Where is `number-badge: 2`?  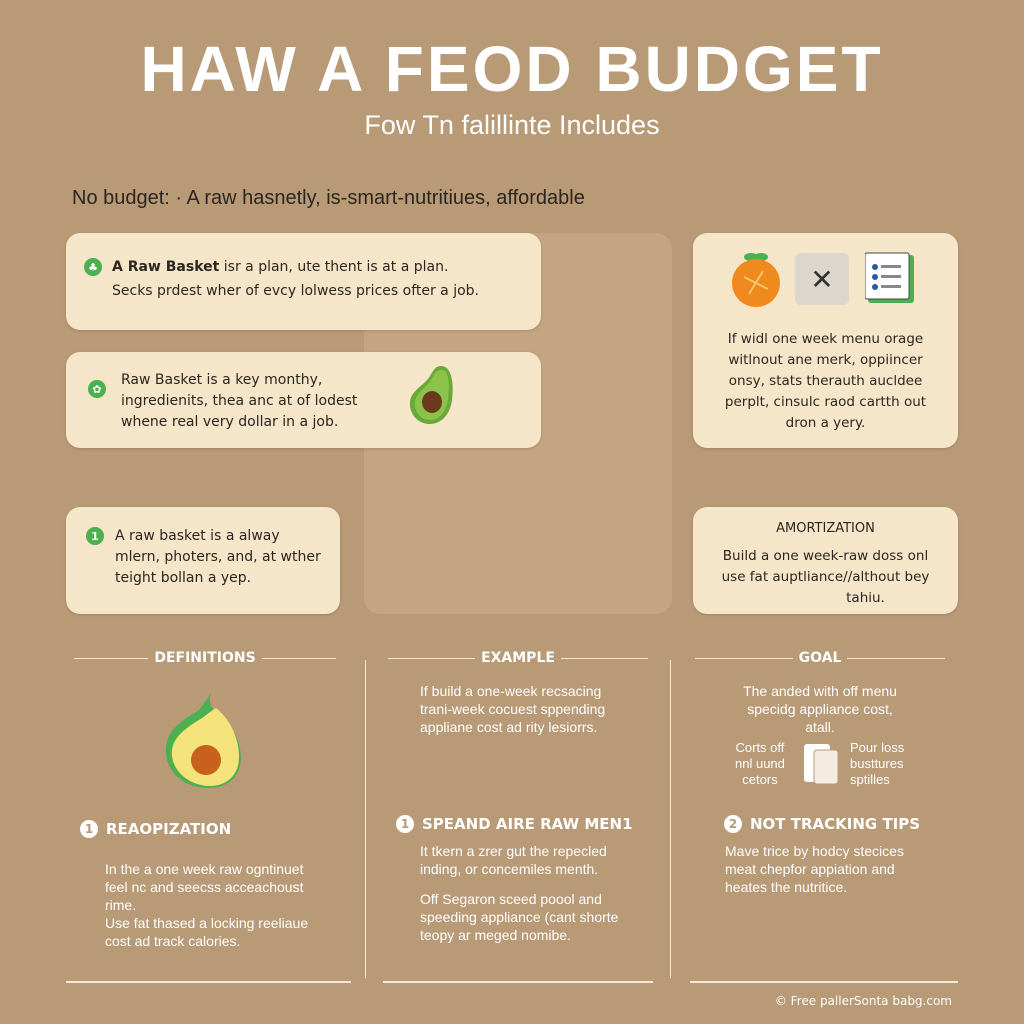
number-badge: 2 is located at coordinates (733, 824).